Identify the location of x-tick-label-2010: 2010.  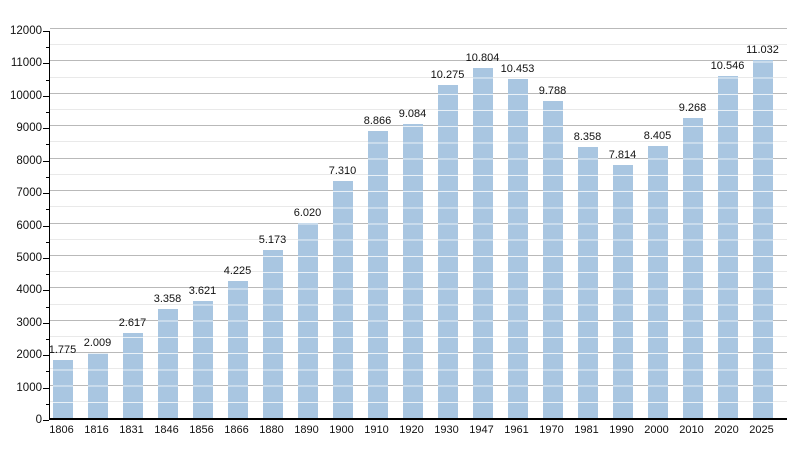
(691, 430).